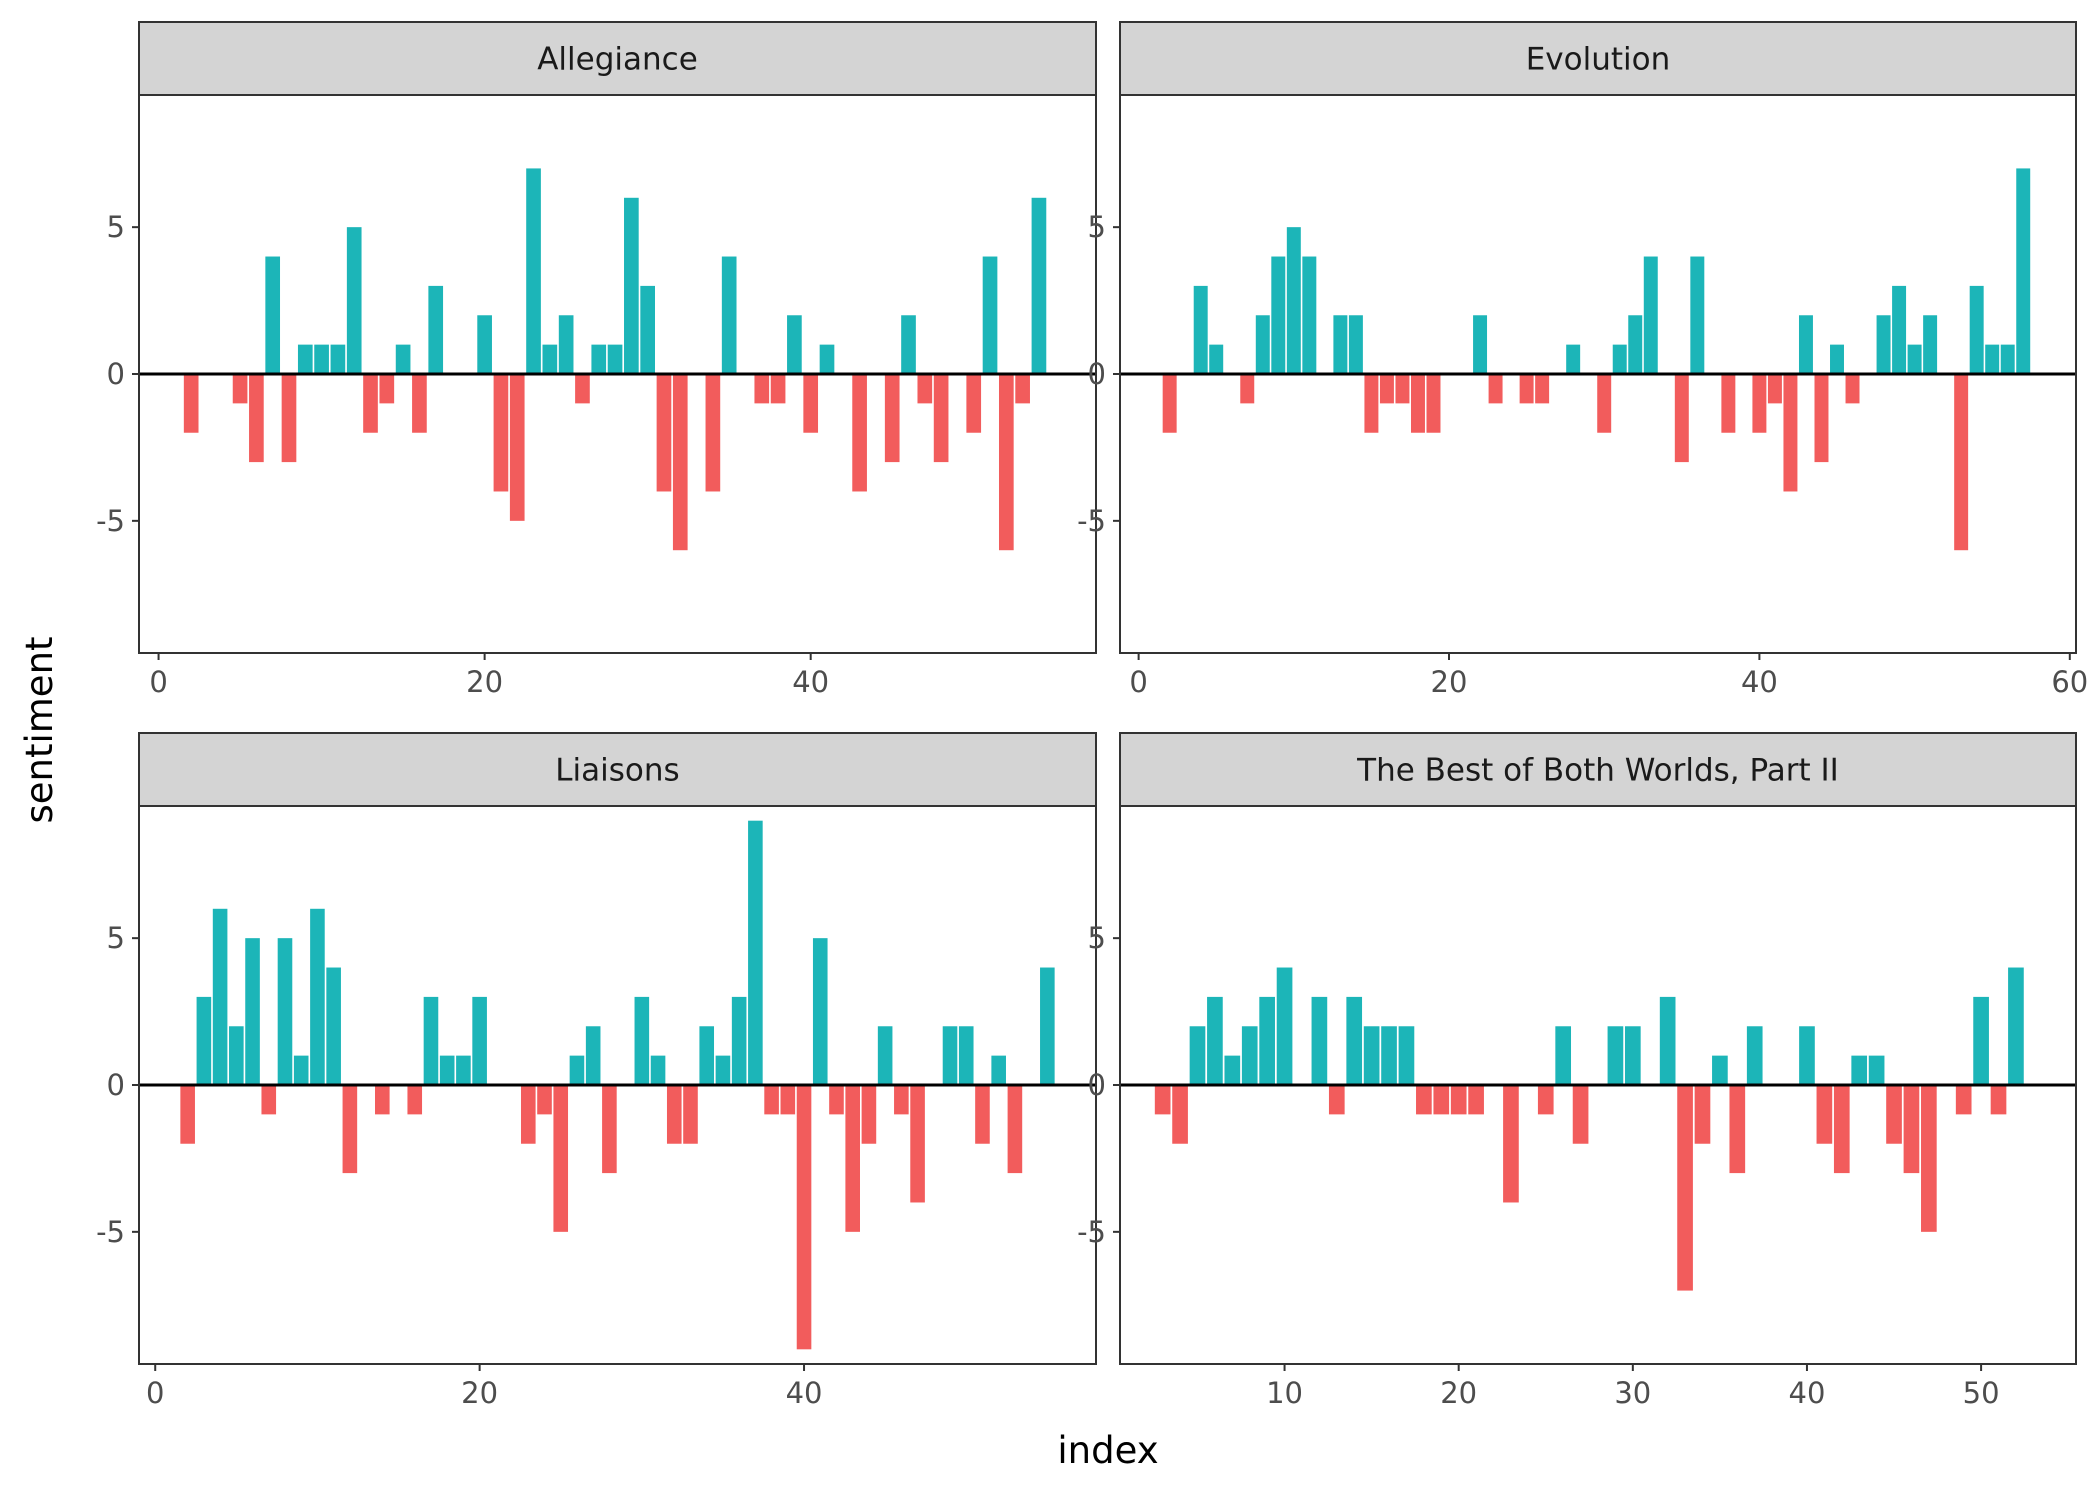 Image resolution: width=2100 pixels, height=1500 pixels. I want to click on x-tick-label: 40, so click(1759, 682).